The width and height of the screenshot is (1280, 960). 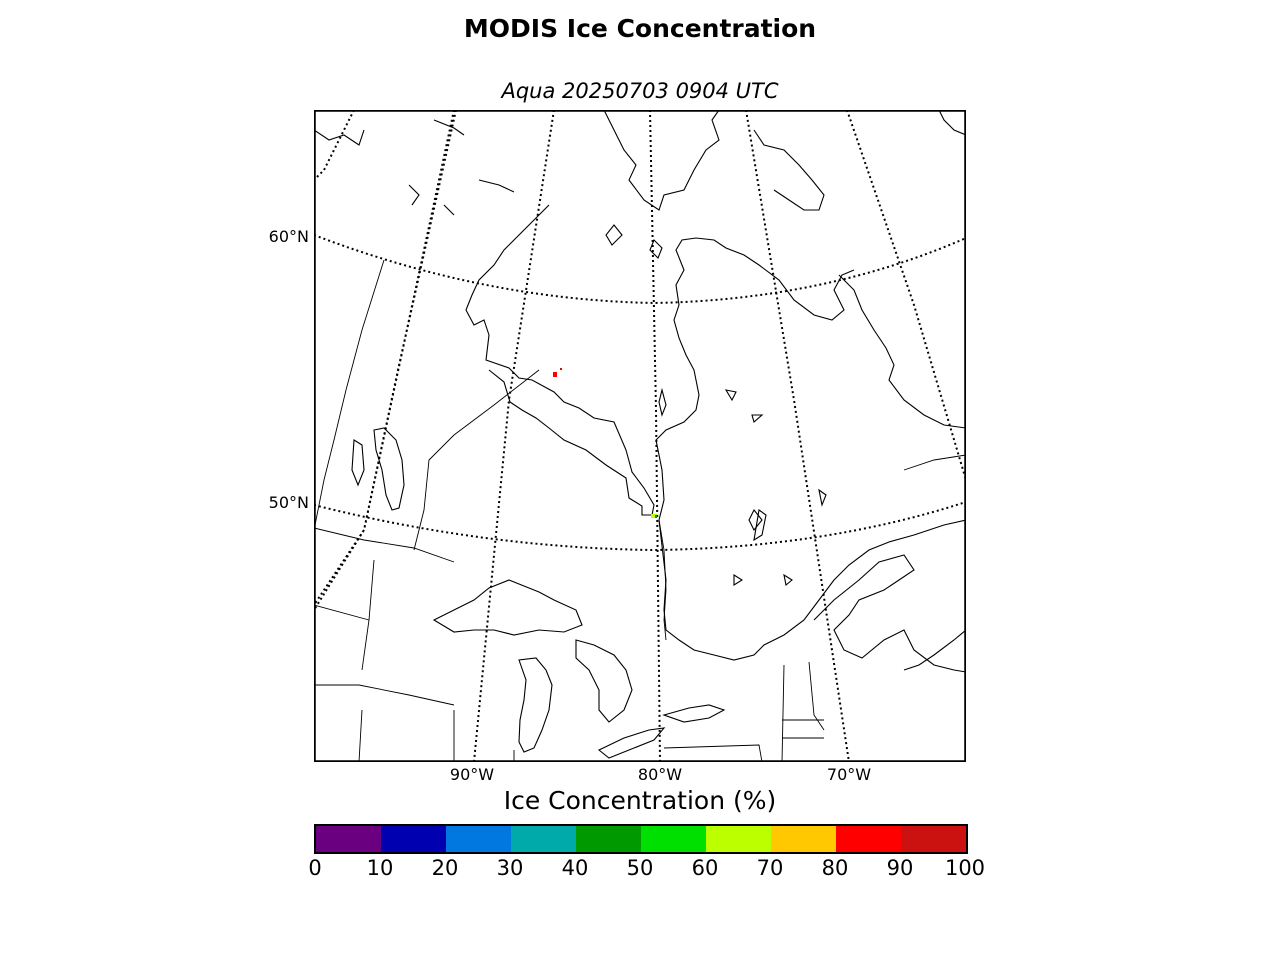 What do you see at coordinates (934, 462) in the screenshot?
I see `border-quebec-labrador` at bounding box center [934, 462].